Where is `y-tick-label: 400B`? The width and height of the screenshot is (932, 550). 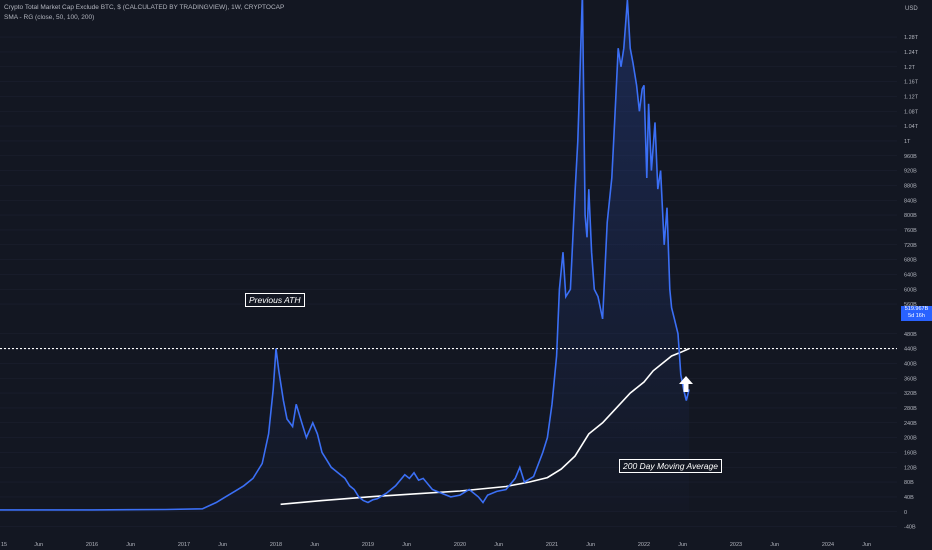 y-tick-label: 400B is located at coordinates (910, 364).